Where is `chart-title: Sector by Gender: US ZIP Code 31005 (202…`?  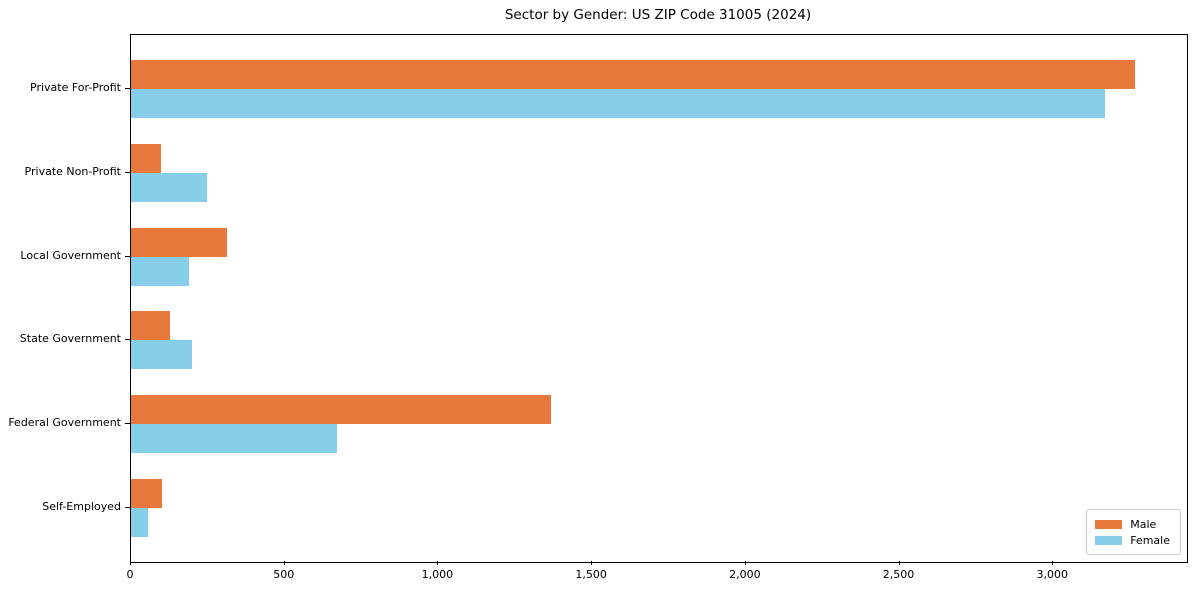
chart-title: Sector by Gender: US ZIP Code 31005 (202… is located at coordinates (658, 15).